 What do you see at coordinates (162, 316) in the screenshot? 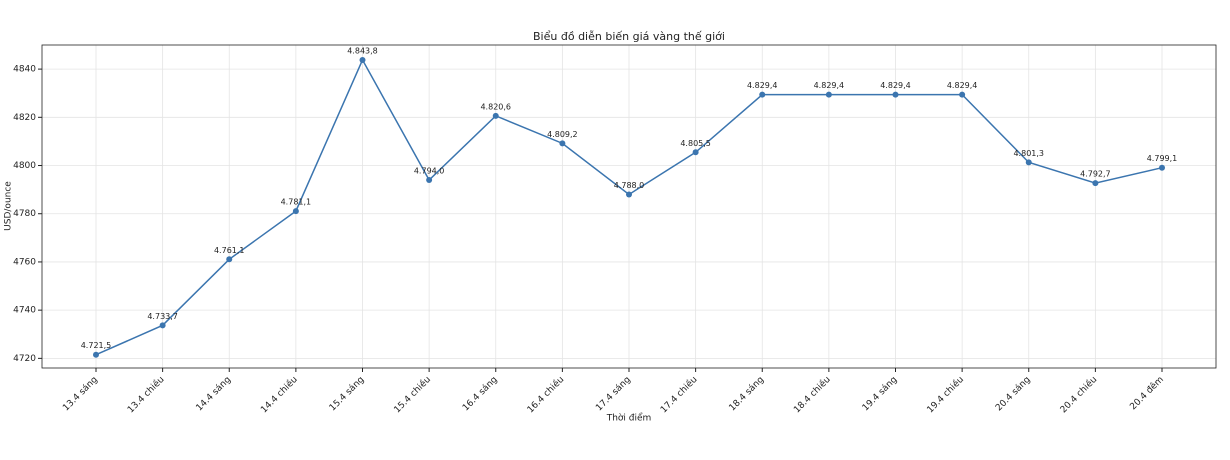
I see `data-label: 4.733,7` at bounding box center [162, 316].